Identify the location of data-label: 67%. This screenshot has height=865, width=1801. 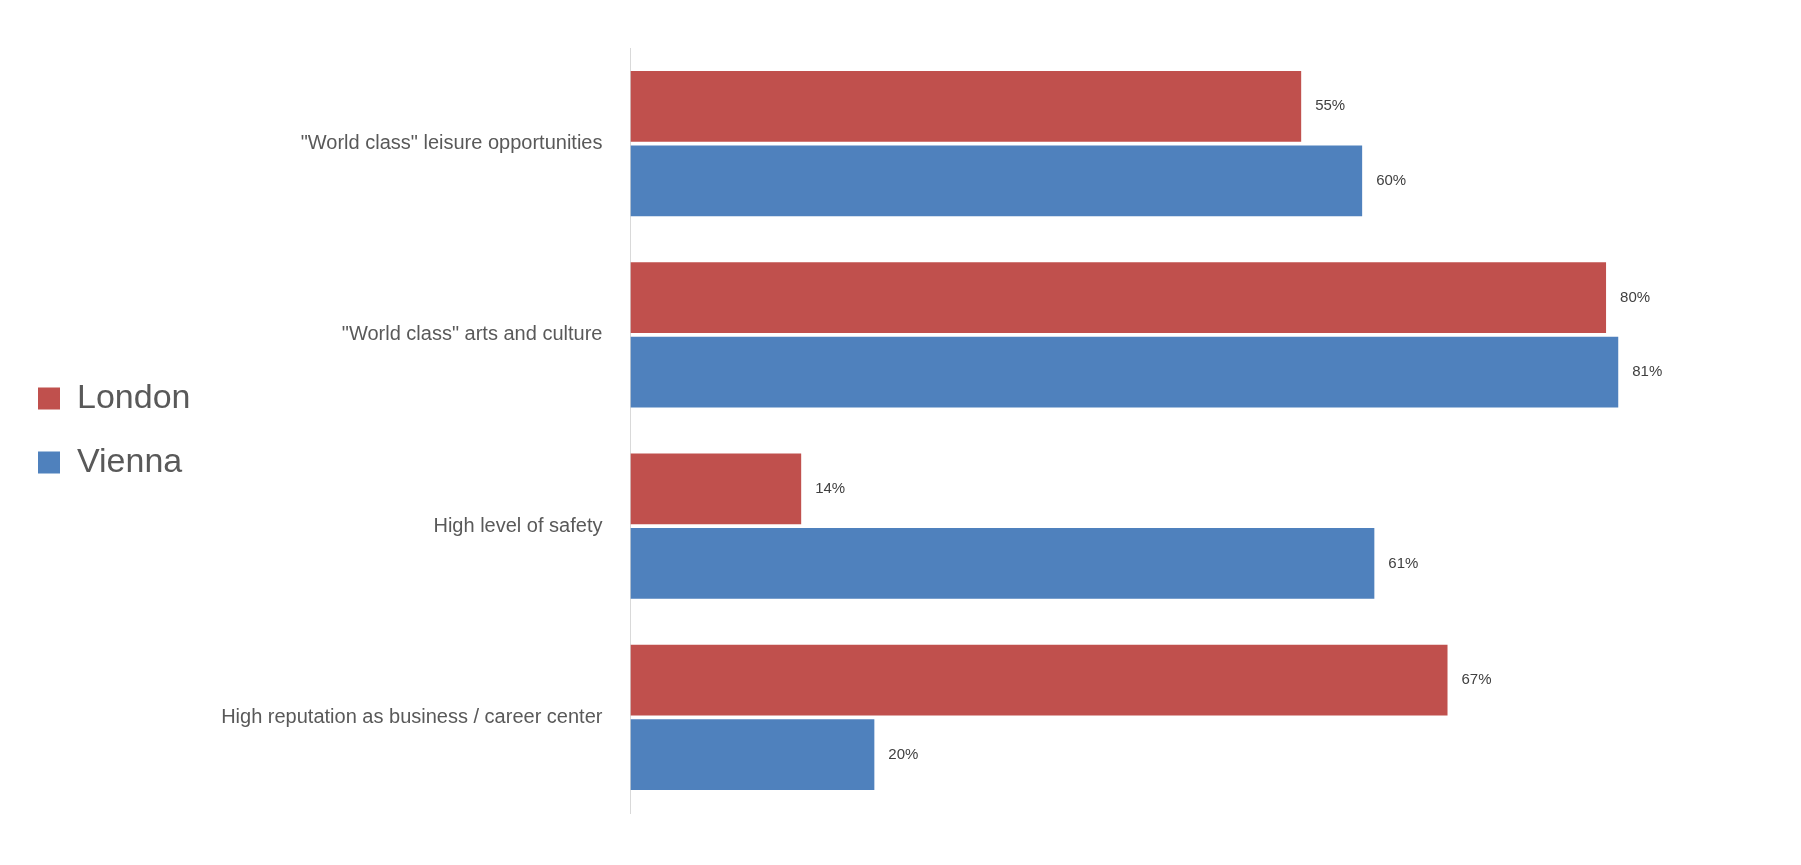
(1476, 679).